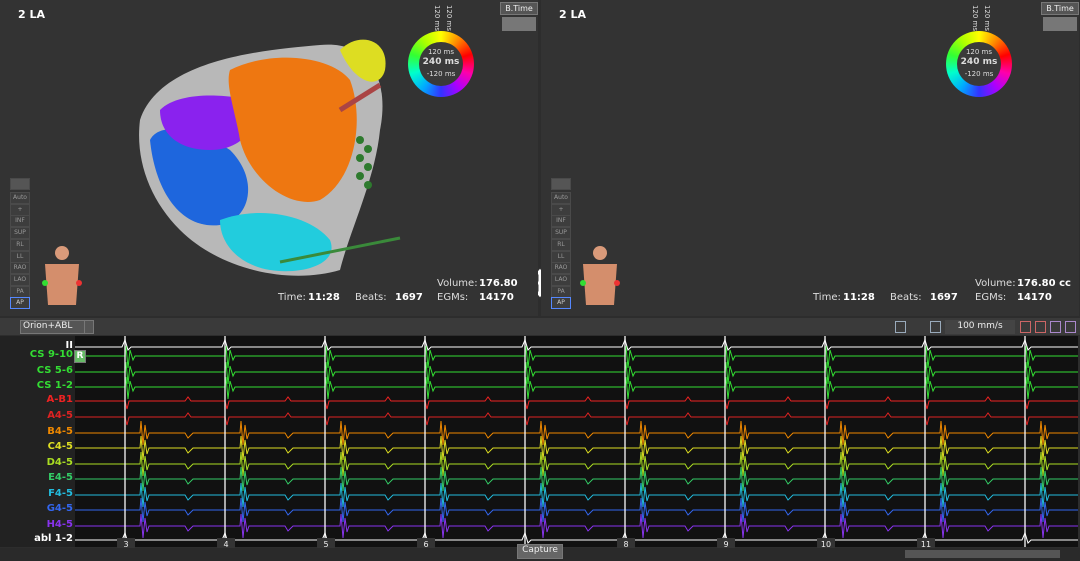 This screenshot has width=1080, height=561. What do you see at coordinates (60, 431) in the screenshot?
I see `channel-label: B4-5` at bounding box center [60, 431].